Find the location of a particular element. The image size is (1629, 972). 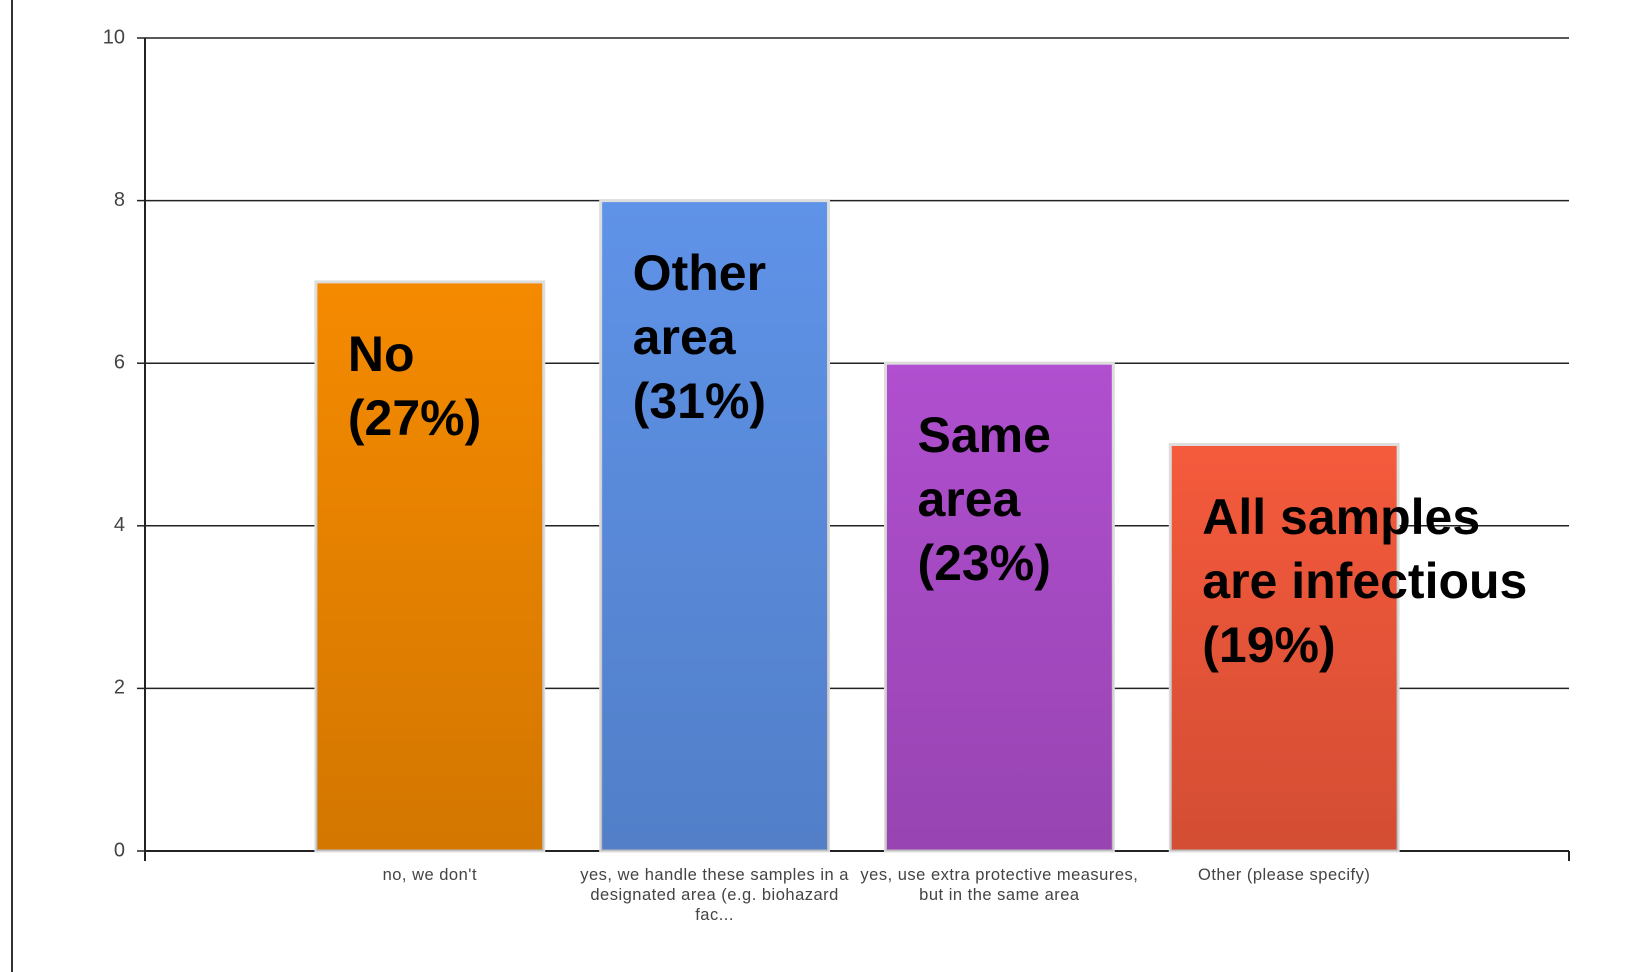

x-tick-label: Other (please specify) is located at coordinates (1284, 875).